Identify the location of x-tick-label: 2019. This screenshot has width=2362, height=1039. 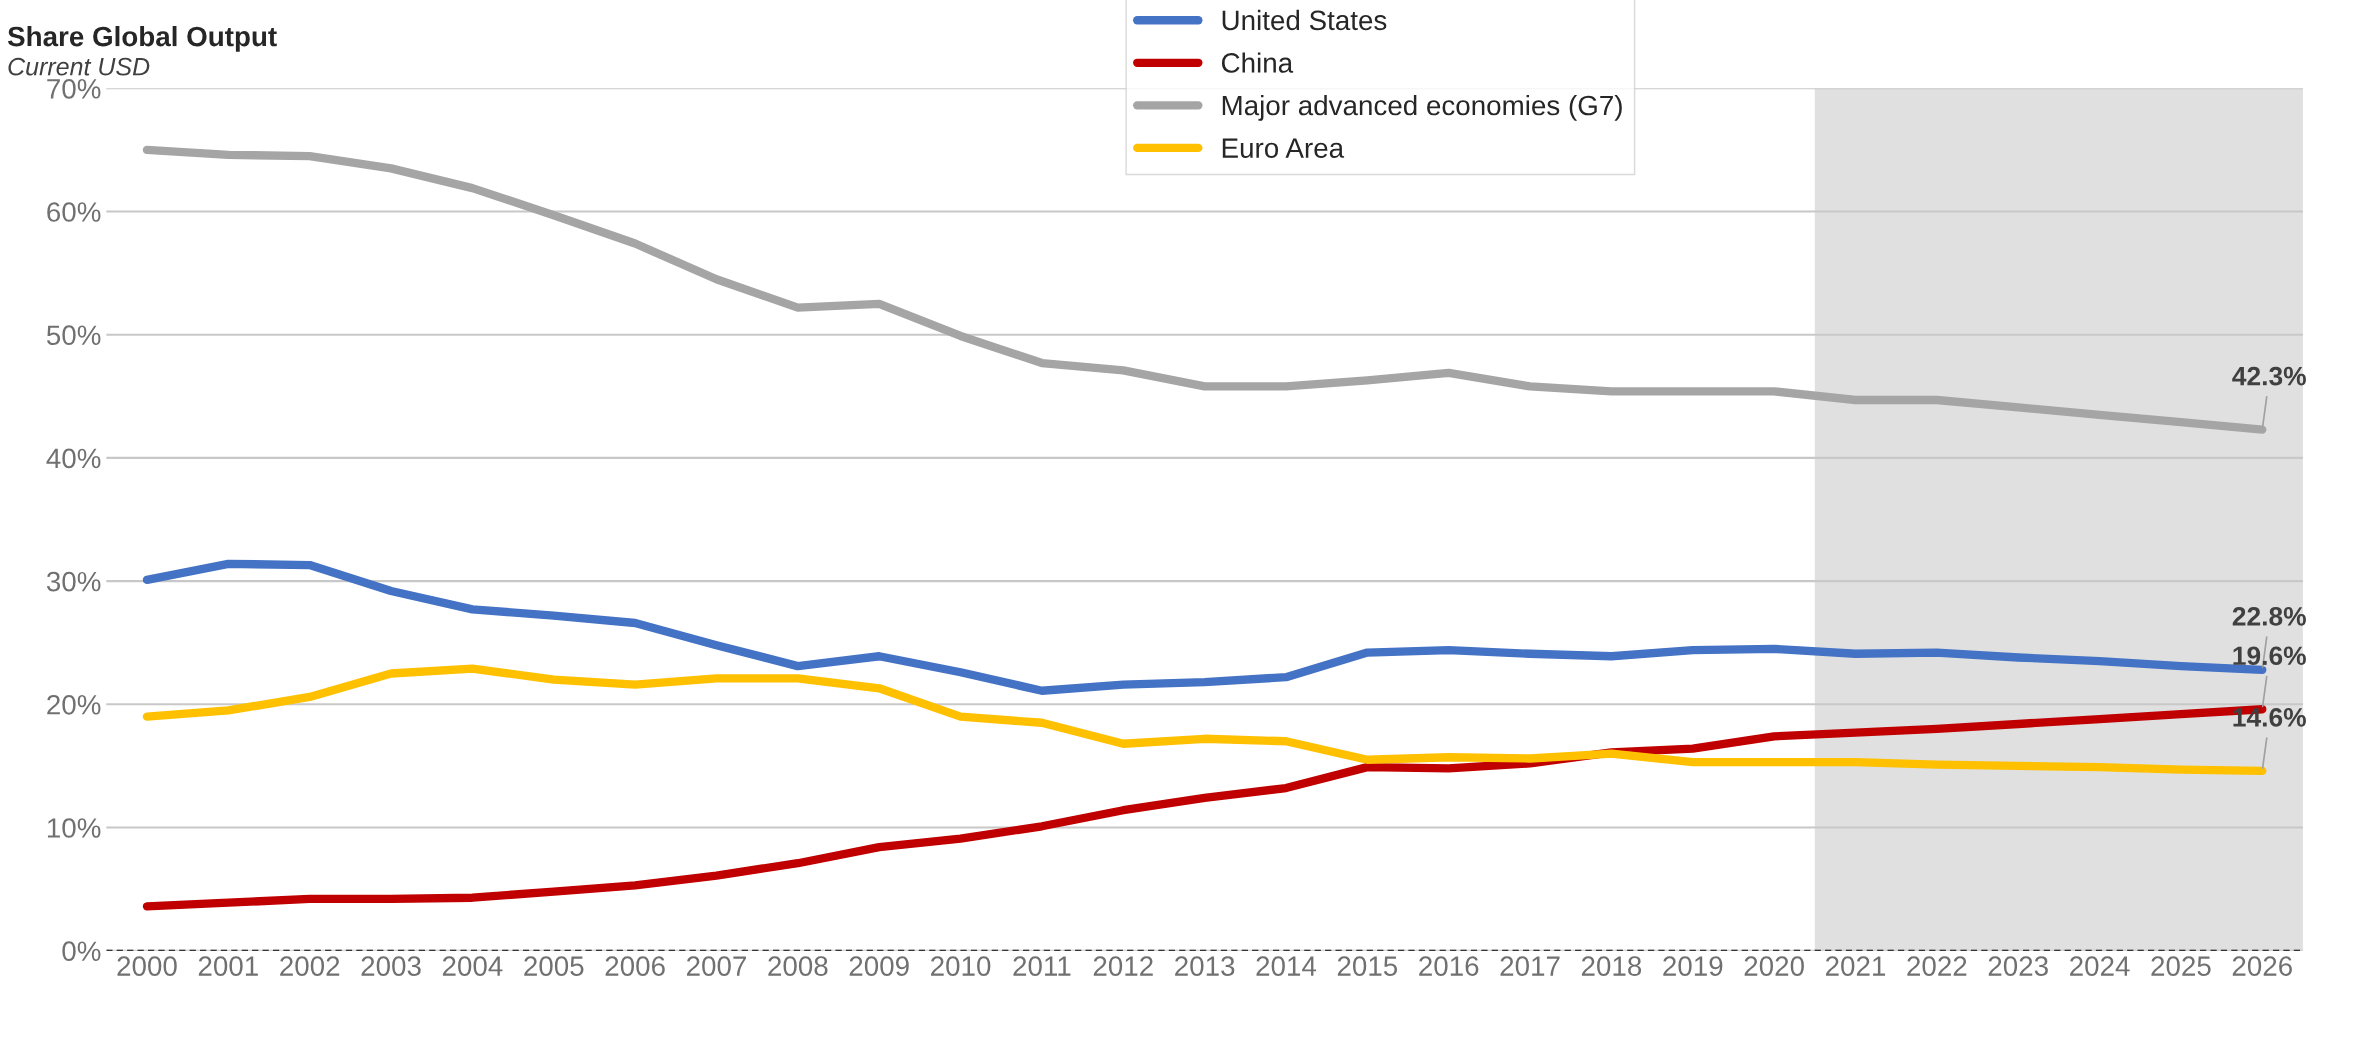
(1693, 966).